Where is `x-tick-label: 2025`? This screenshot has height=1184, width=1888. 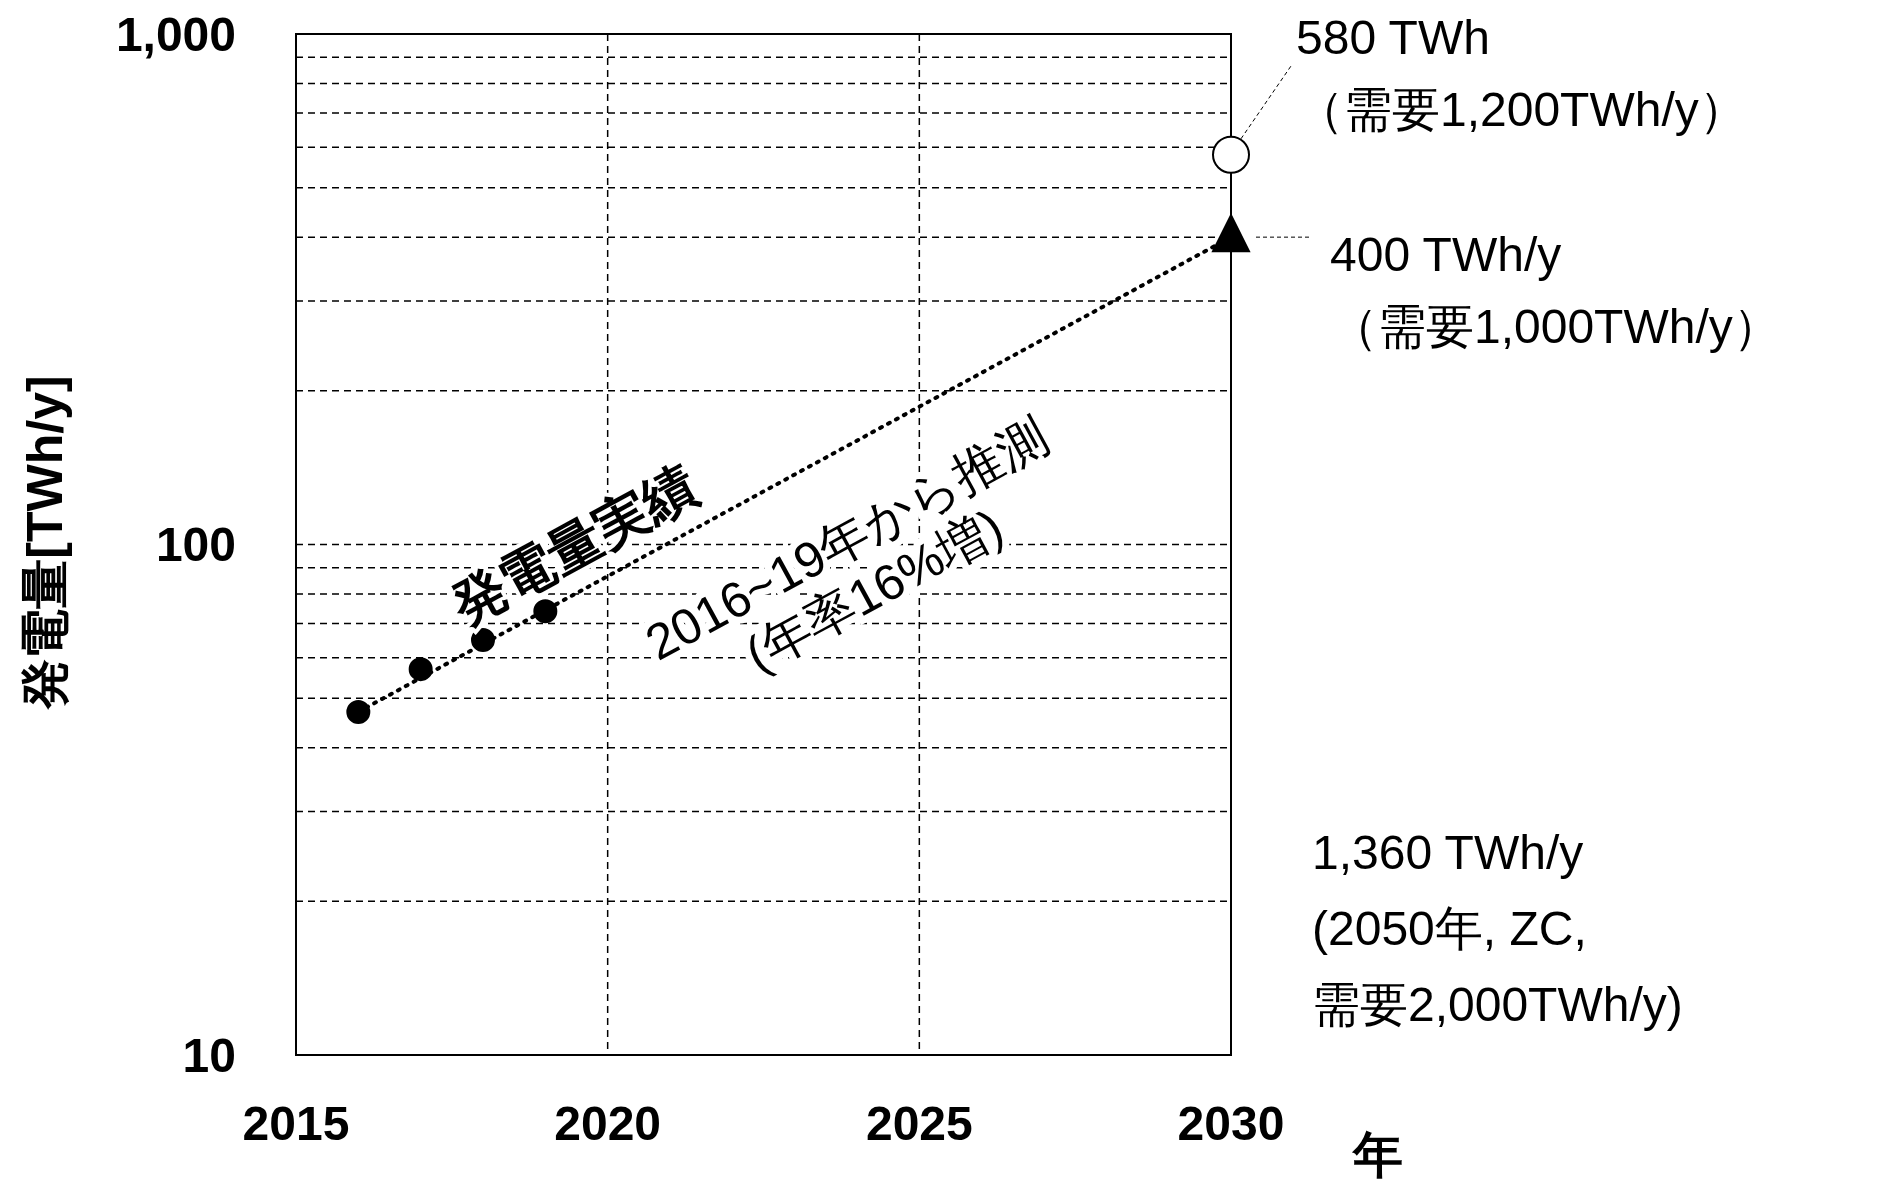
x-tick-label: 2025 is located at coordinates (919, 1123).